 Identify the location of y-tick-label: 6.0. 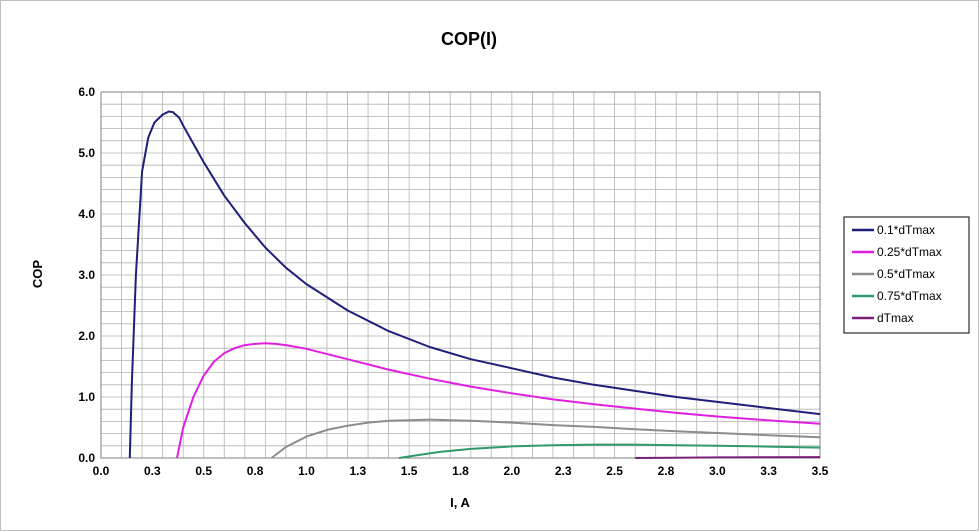
(86, 92).